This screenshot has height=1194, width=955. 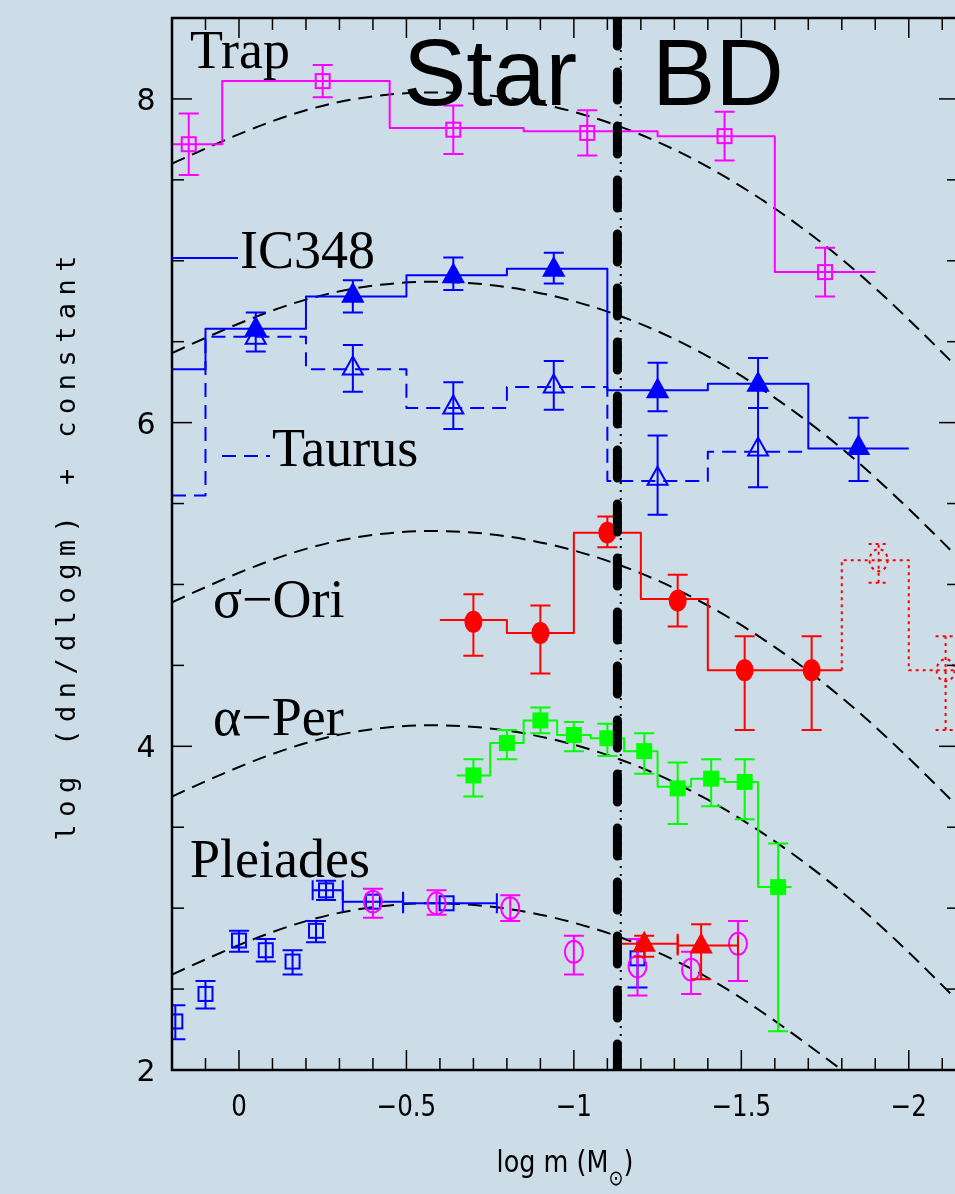 What do you see at coordinates (278, 717) in the screenshot?
I see `annotation: α−Per` at bounding box center [278, 717].